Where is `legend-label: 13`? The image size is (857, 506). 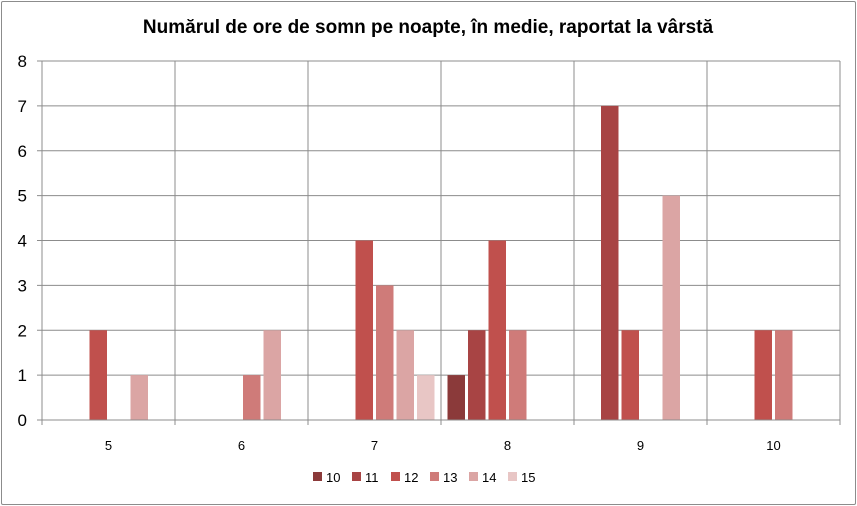
legend-label: 13 is located at coordinates (450, 477).